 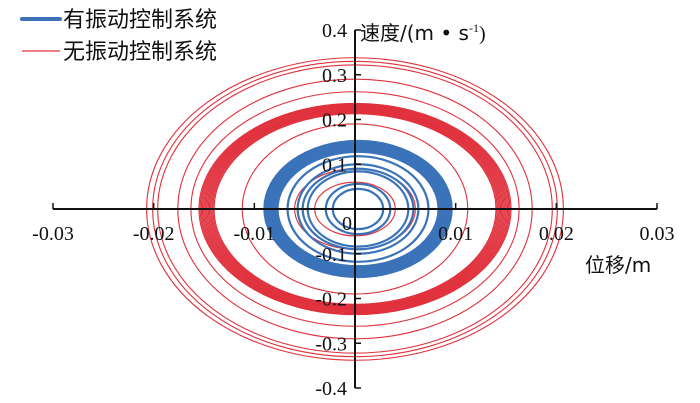 What do you see at coordinates (347, 224) in the screenshot?
I see `origin-label: 0` at bounding box center [347, 224].